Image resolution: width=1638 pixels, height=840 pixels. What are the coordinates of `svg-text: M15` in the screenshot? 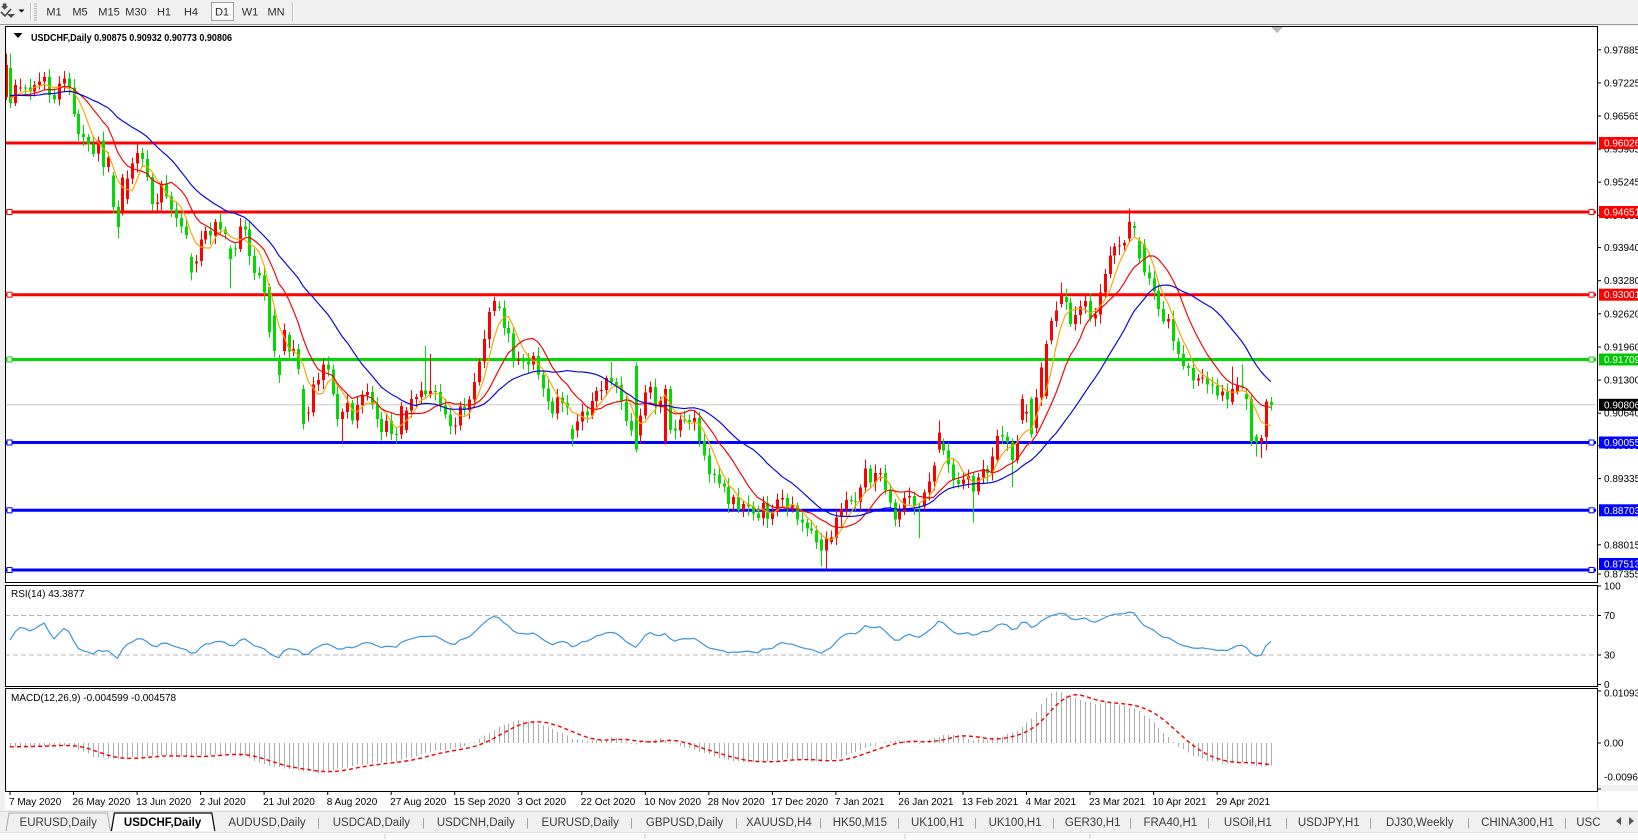 It's located at (108, 13).